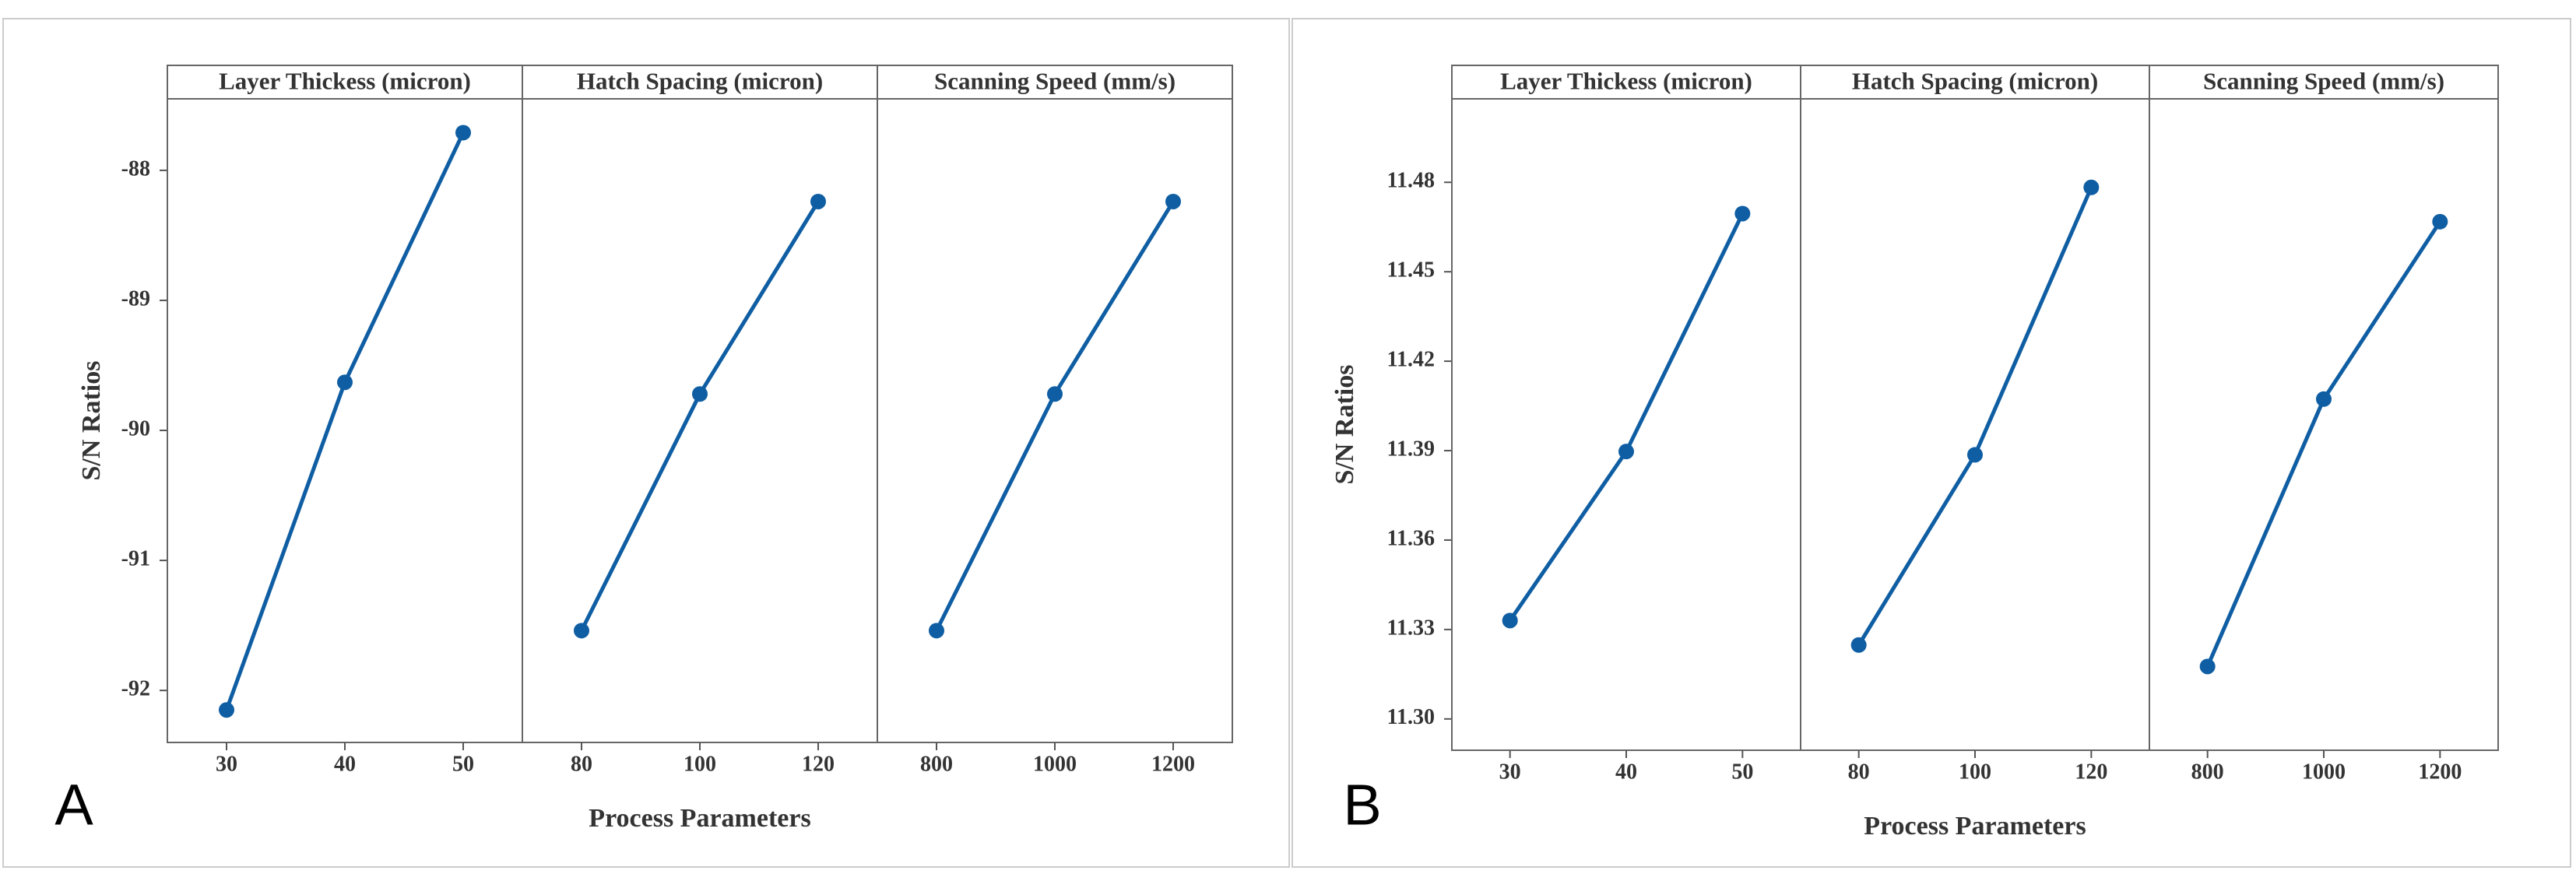 Image resolution: width=2576 pixels, height=888 pixels. What do you see at coordinates (1411, 271) in the screenshot?
I see `y-tick-label: 11.45` at bounding box center [1411, 271].